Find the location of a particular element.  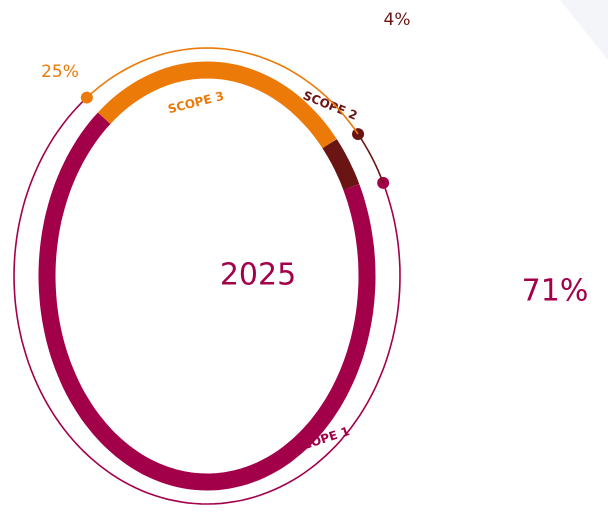

center-label: 2025 is located at coordinates (258, 275).